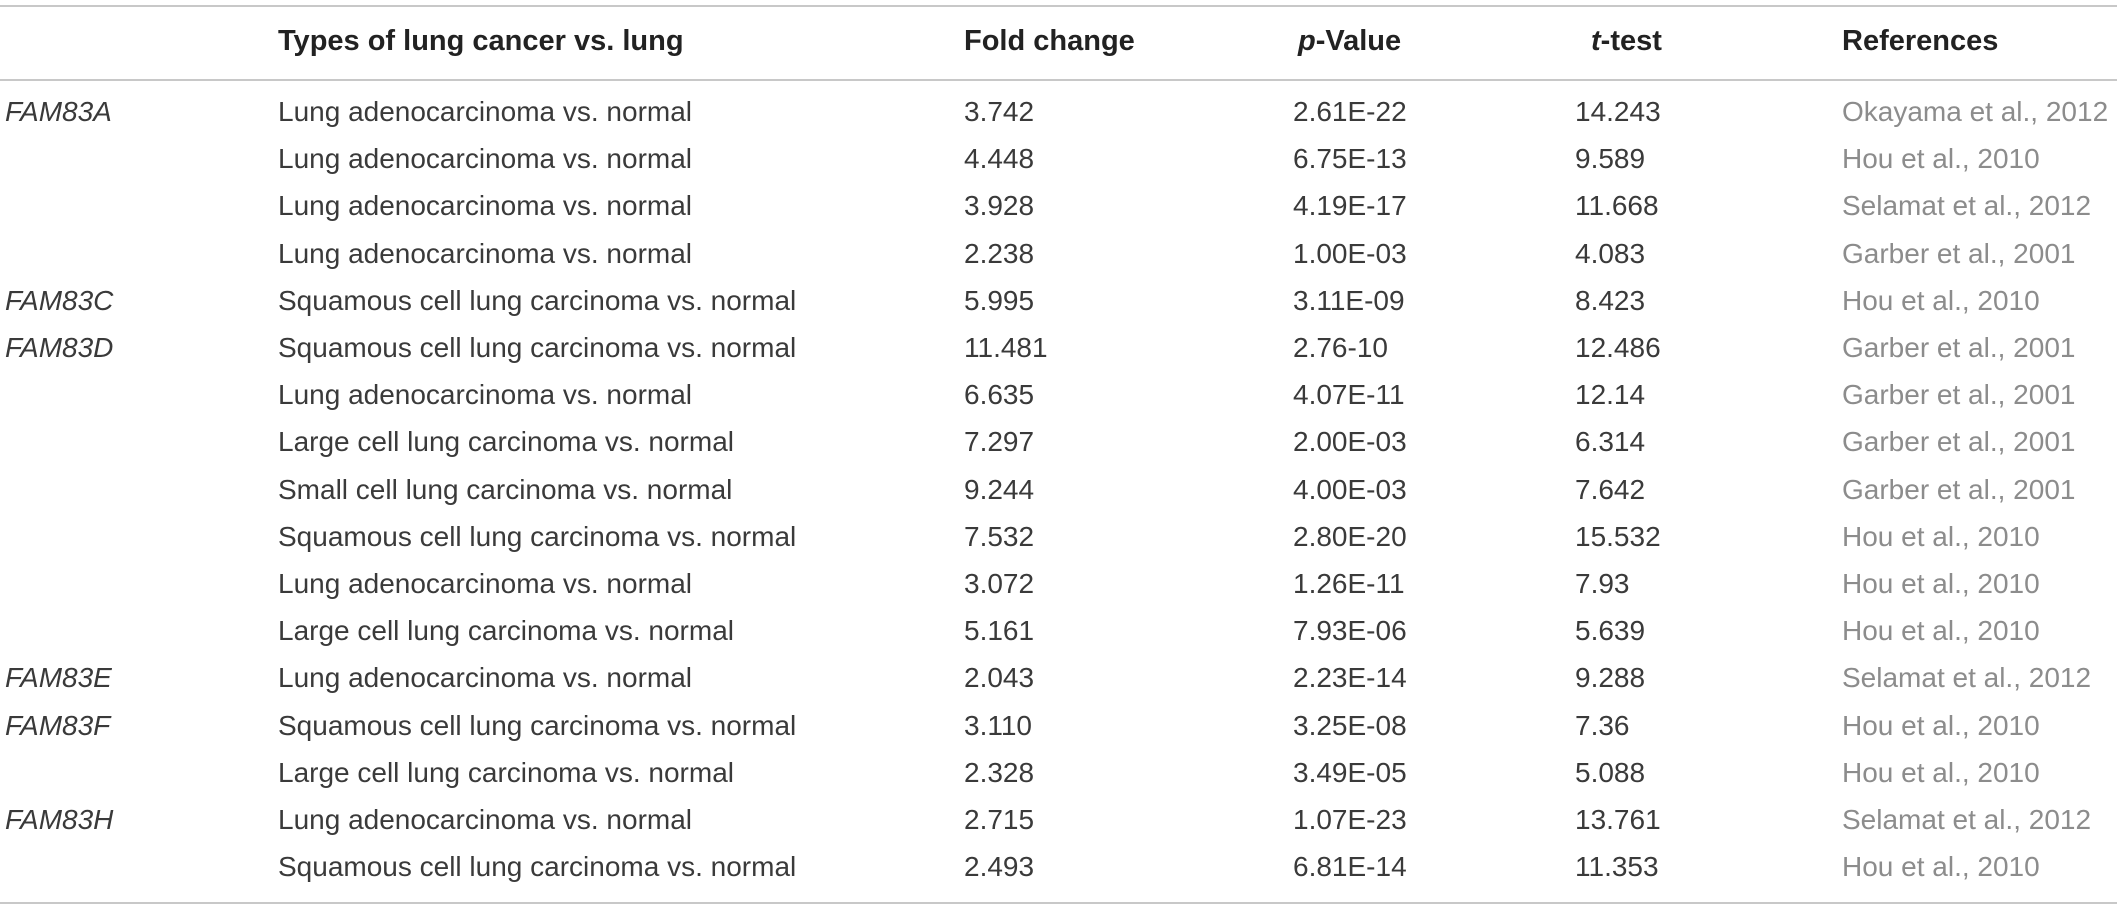 The image size is (2117, 911). Describe the element at coordinates (1602, 725) in the screenshot. I see `t-test-cell: 7.36` at that location.